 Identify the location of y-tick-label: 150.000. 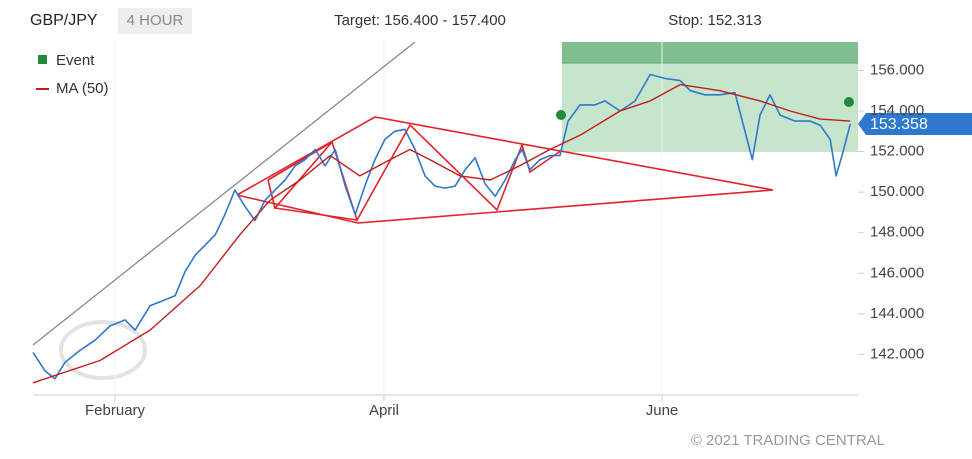
(897, 191).